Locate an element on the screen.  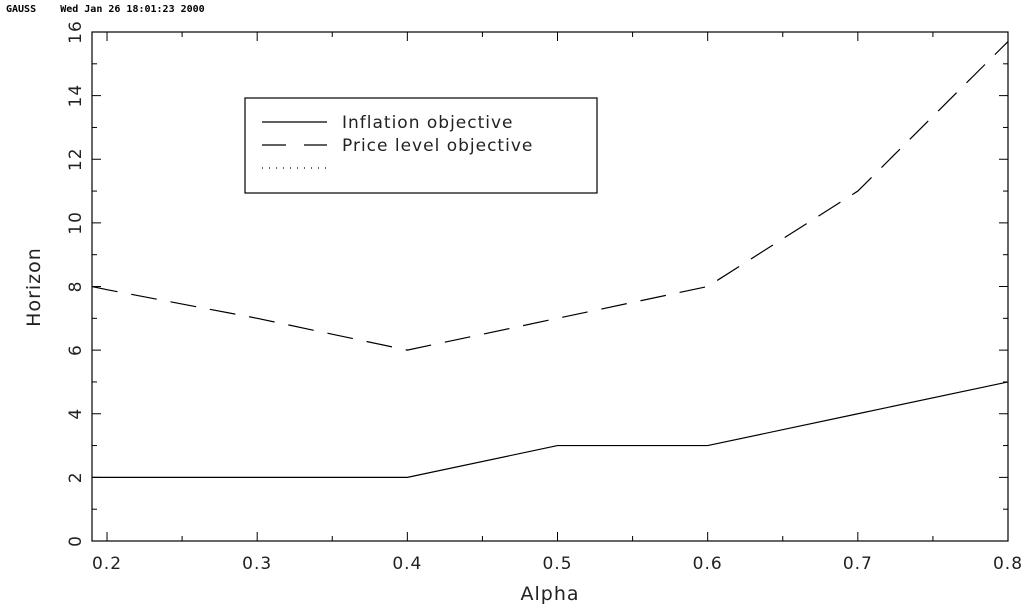
y-tick-label: 12 is located at coordinates (76, 159).